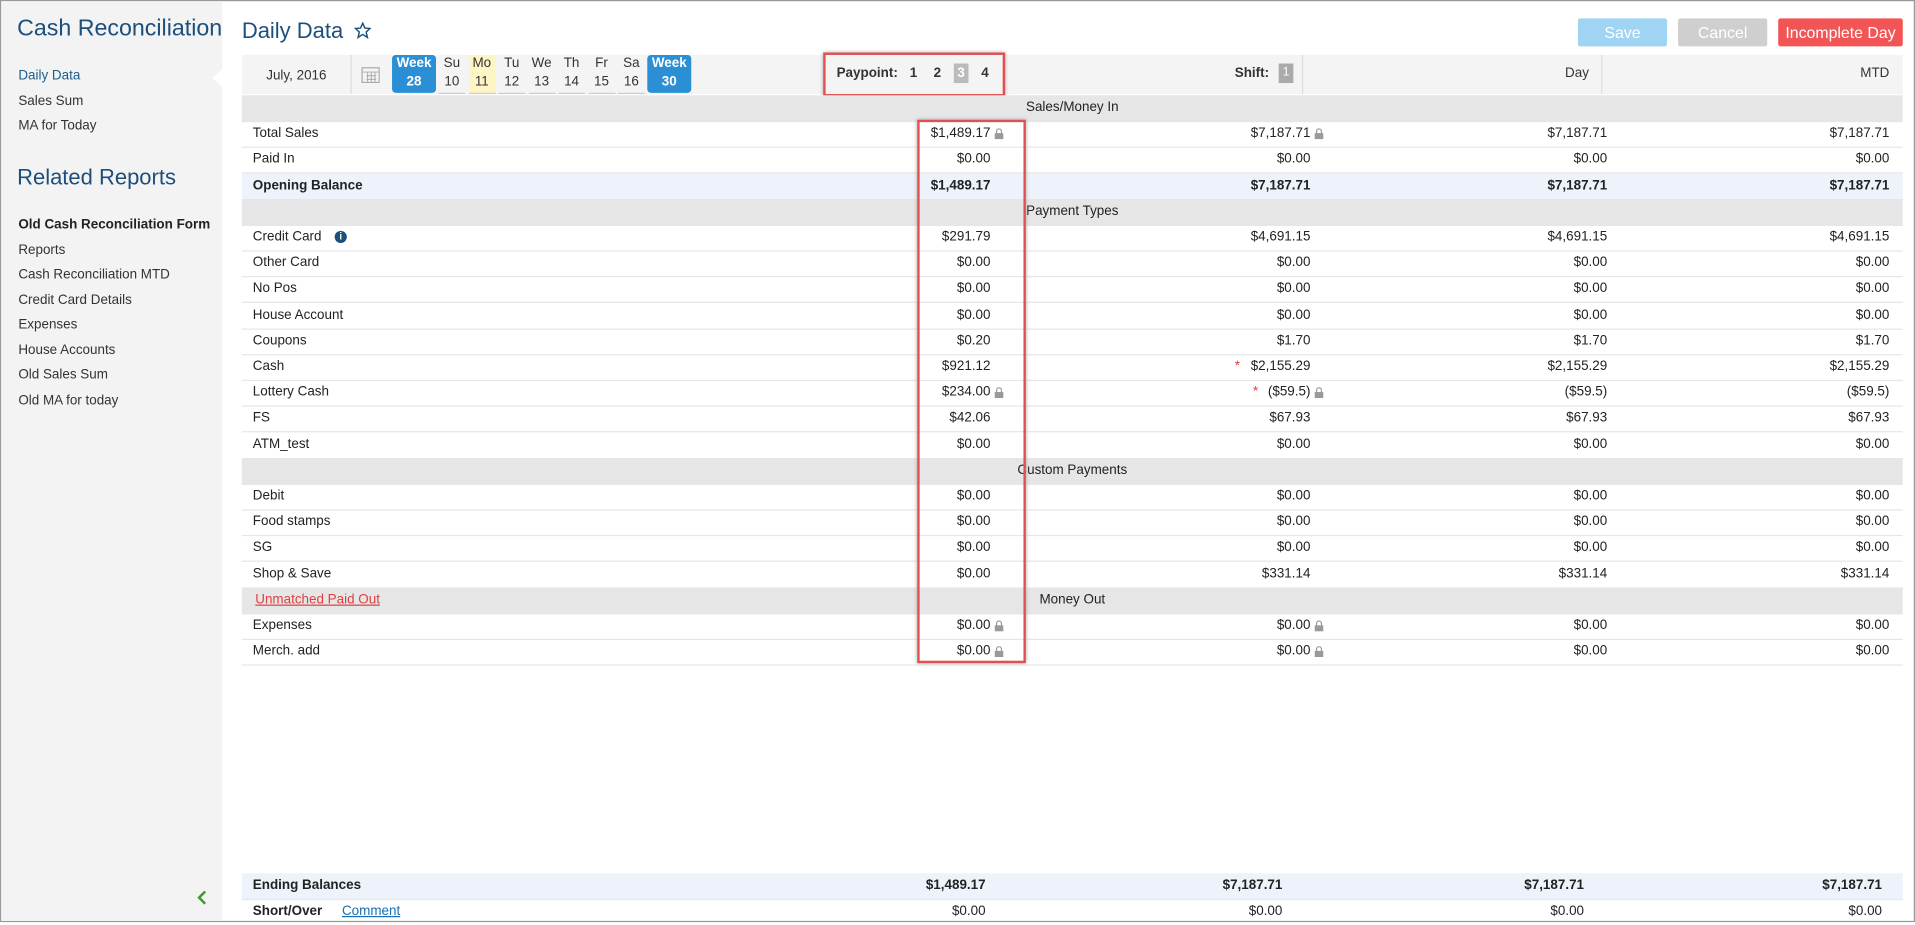 The width and height of the screenshot is (1915, 925). Describe the element at coordinates (287, 911) in the screenshot. I see `row-label: Short/Over` at that location.